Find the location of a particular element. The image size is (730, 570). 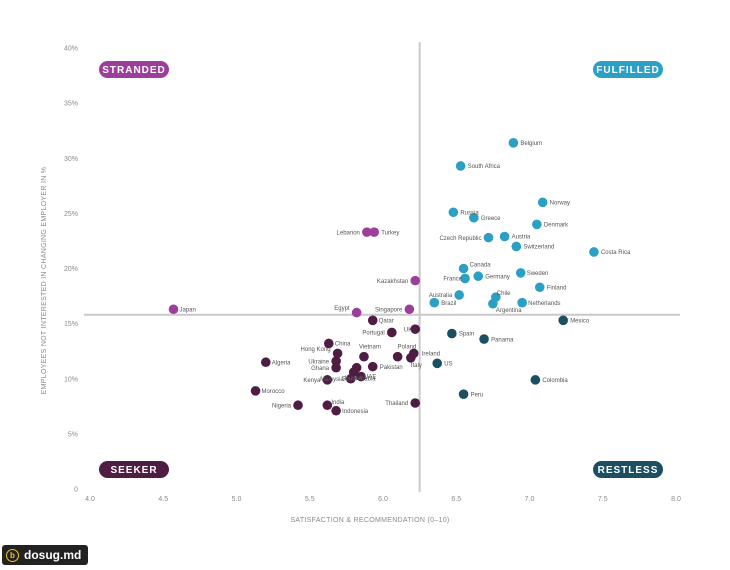

point-lebanon is located at coordinates (367, 232).